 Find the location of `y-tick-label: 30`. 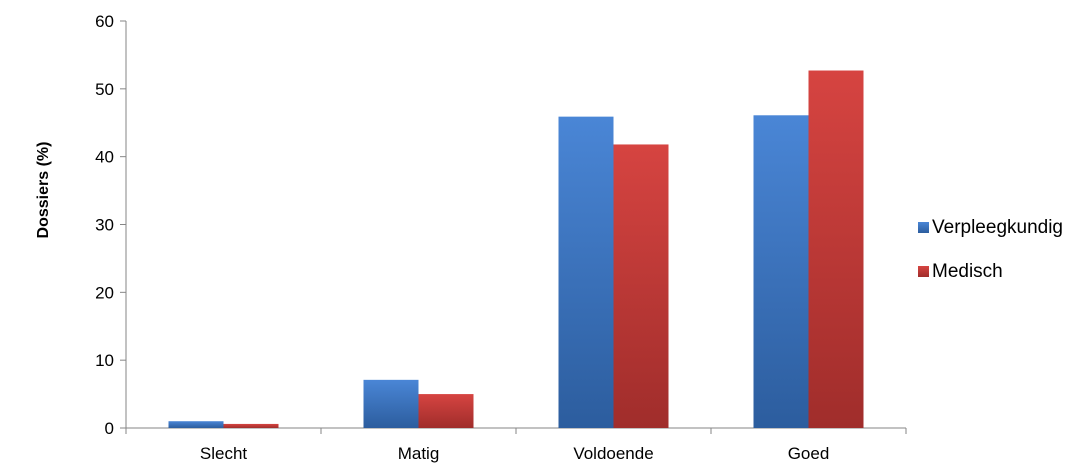

y-tick-label: 30 is located at coordinates (104, 225).